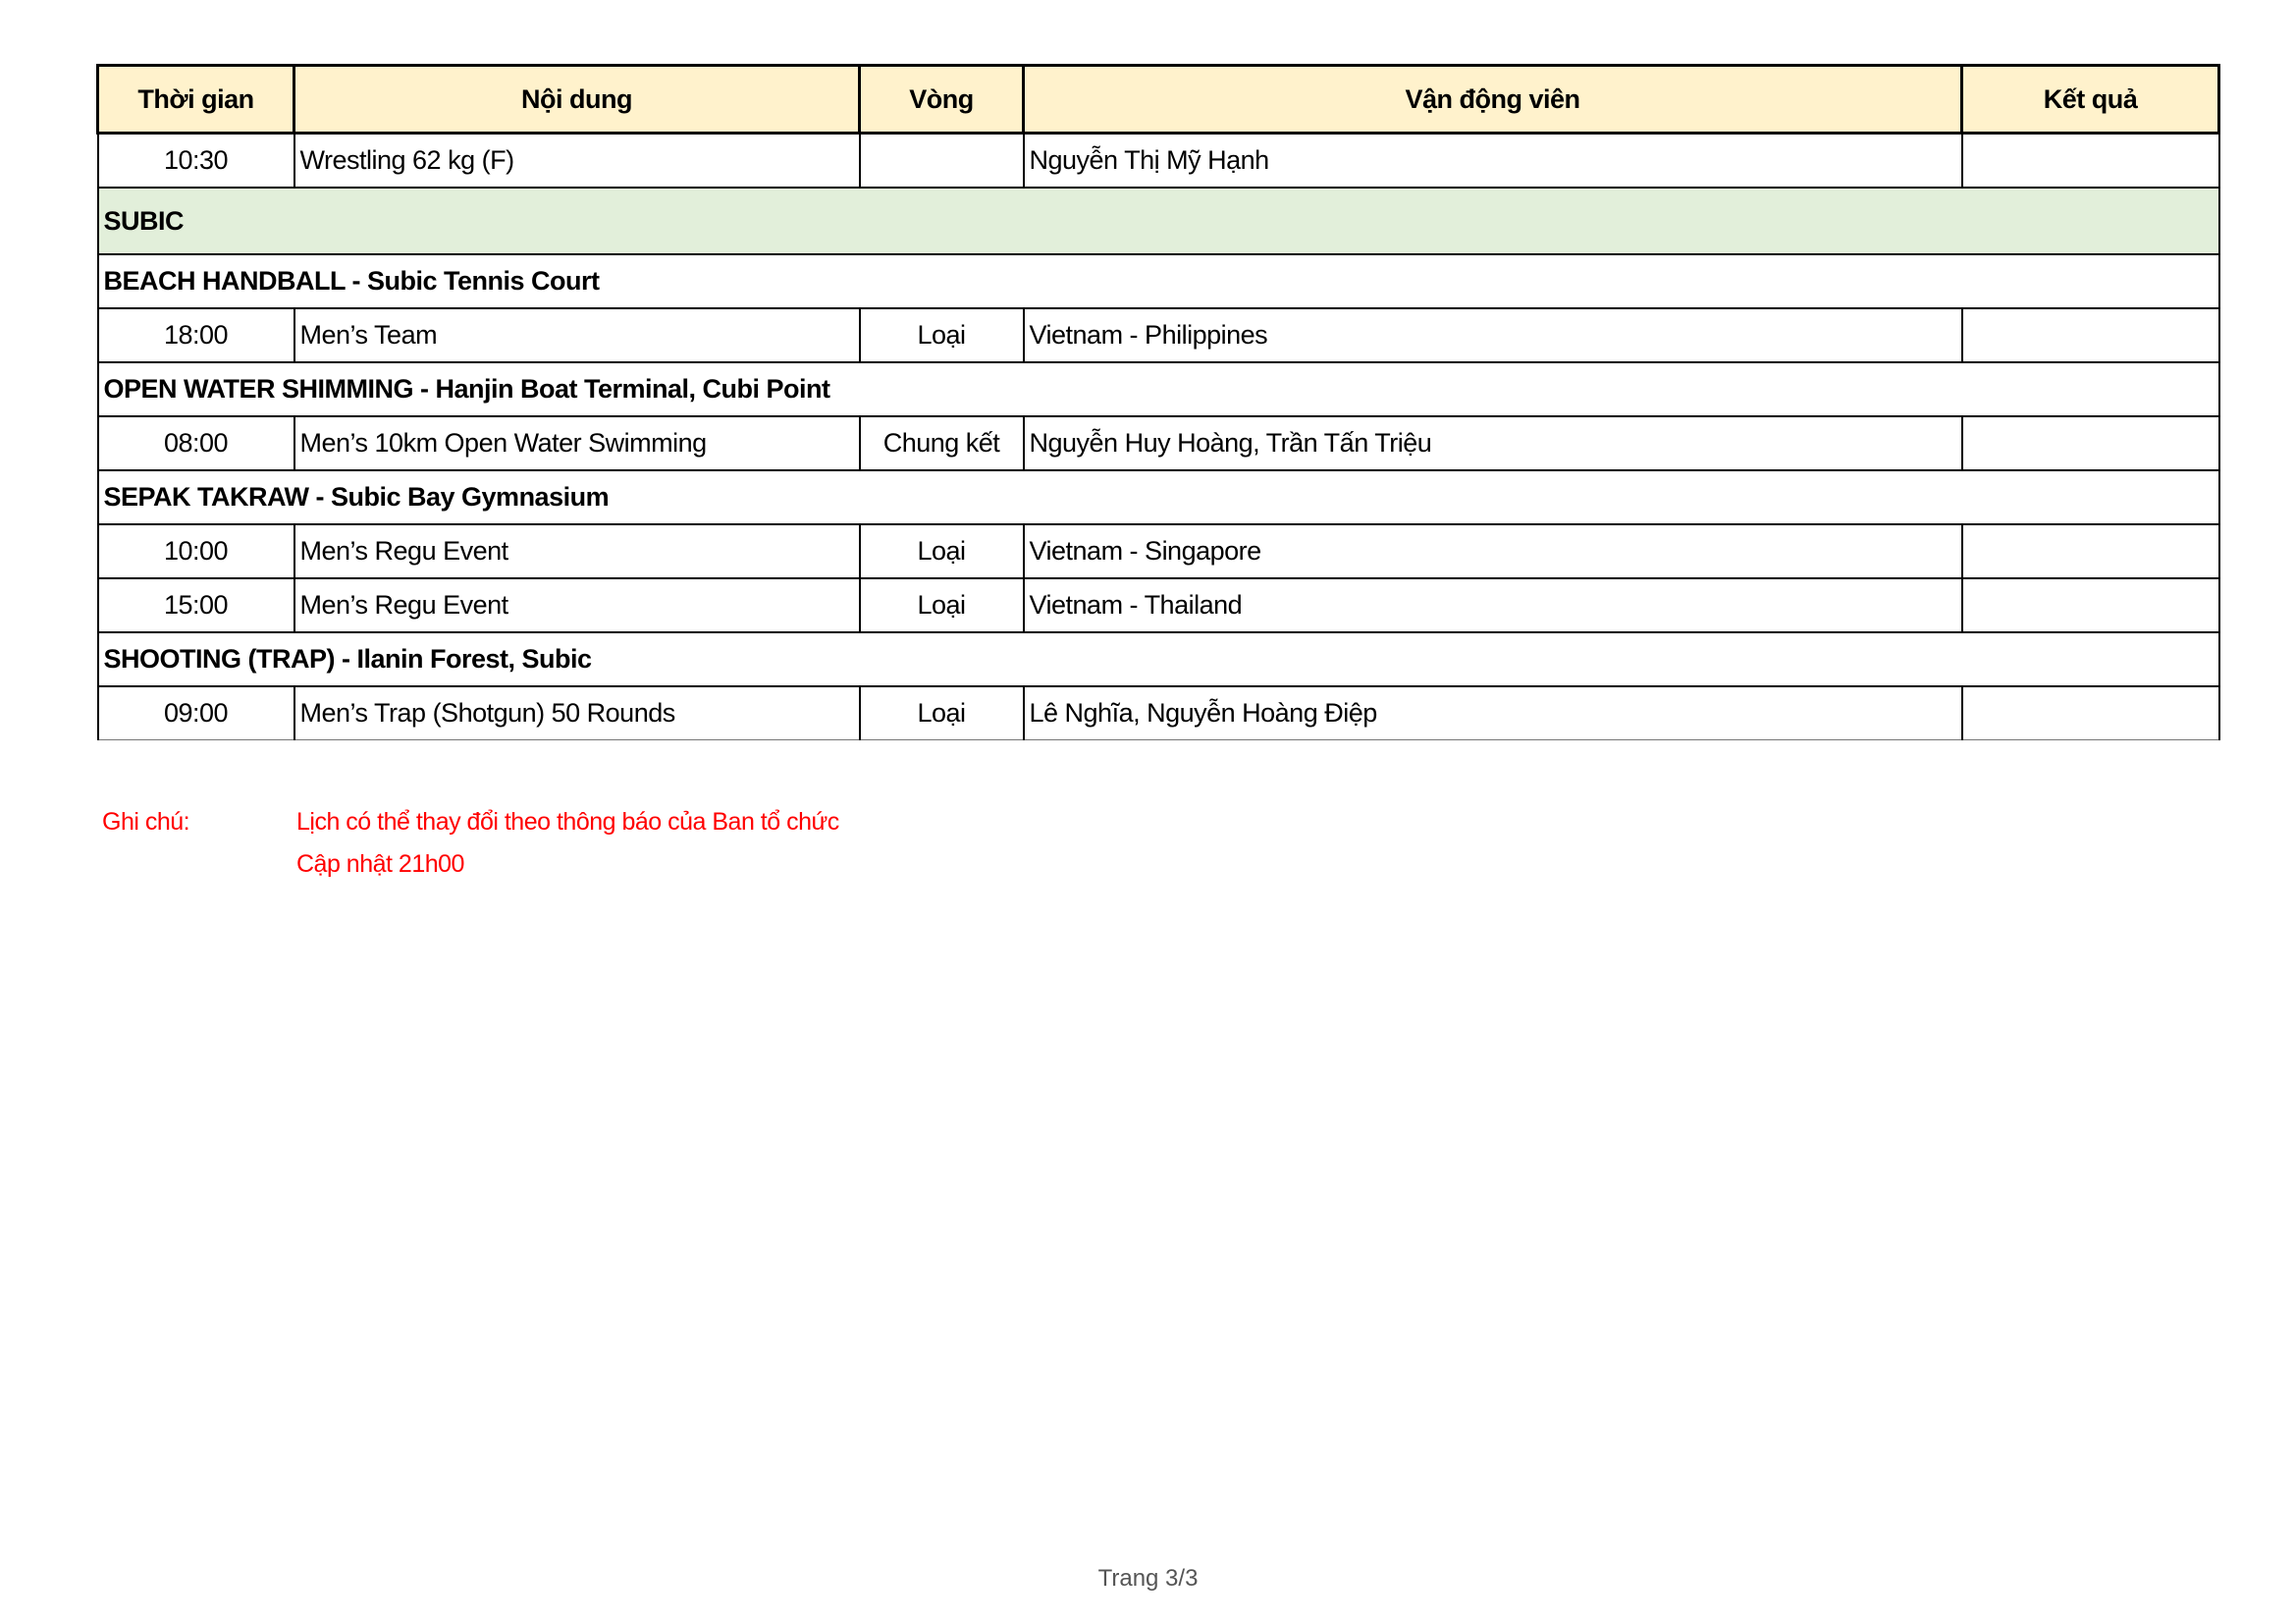  I want to click on col-time: Thời gian, so click(195, 99).